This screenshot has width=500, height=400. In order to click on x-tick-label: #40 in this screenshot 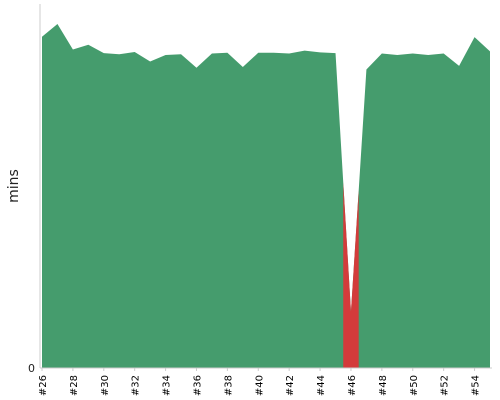, I will do `click(259, 385)`.